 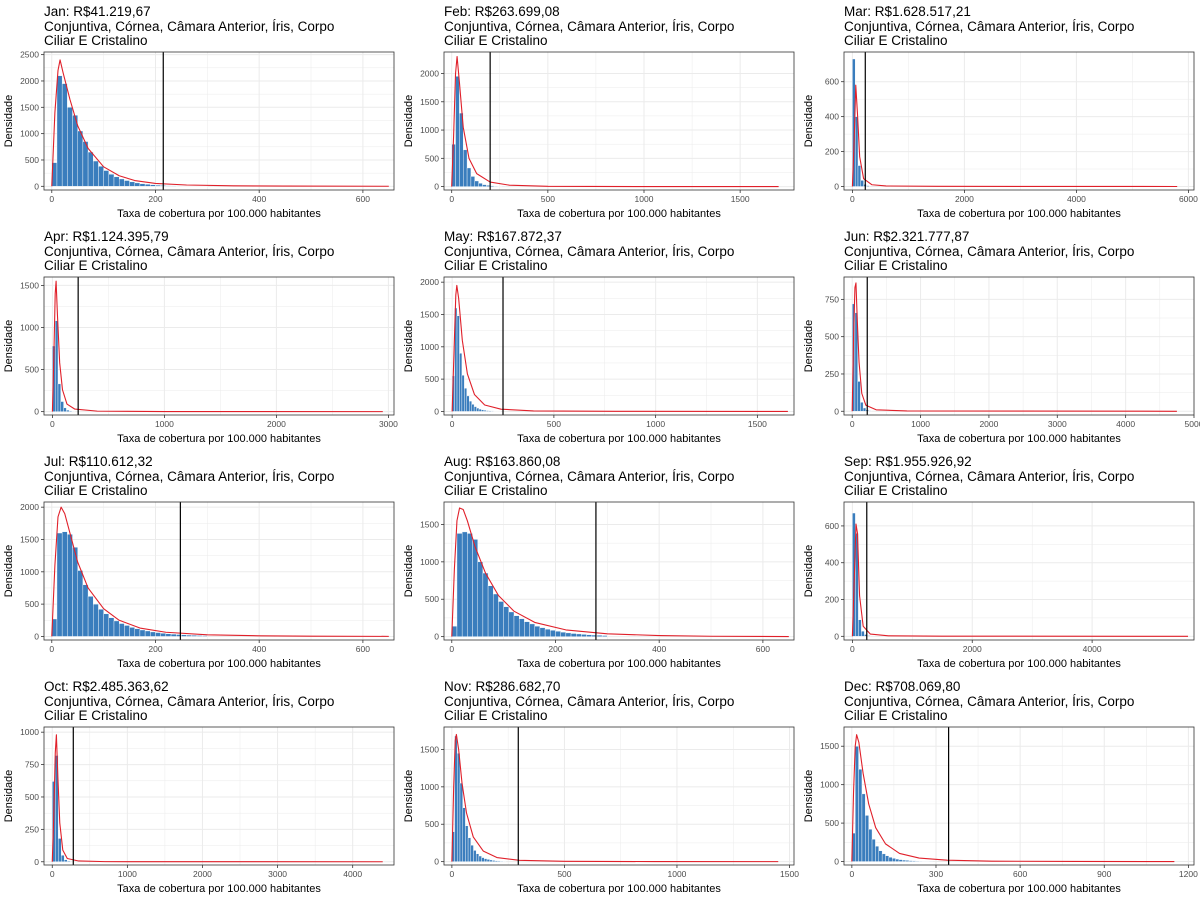 I want to click on chart-title: Mar: R$1.628.517,21, so click(x=907, y=11).